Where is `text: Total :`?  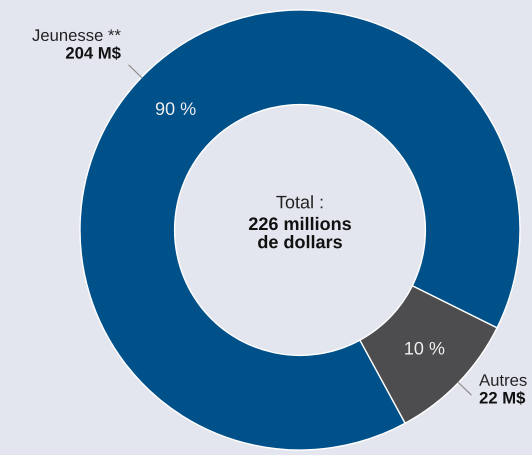 text: Total : is located at coordinates (299, 201).